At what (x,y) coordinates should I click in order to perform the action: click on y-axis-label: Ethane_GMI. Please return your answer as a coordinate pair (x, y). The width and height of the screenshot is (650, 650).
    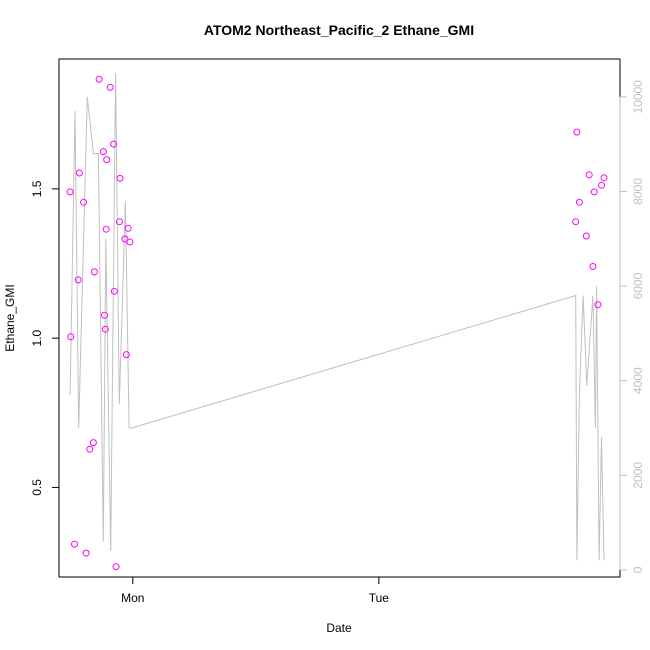
    Looking at the image, I should click on (10, 317).